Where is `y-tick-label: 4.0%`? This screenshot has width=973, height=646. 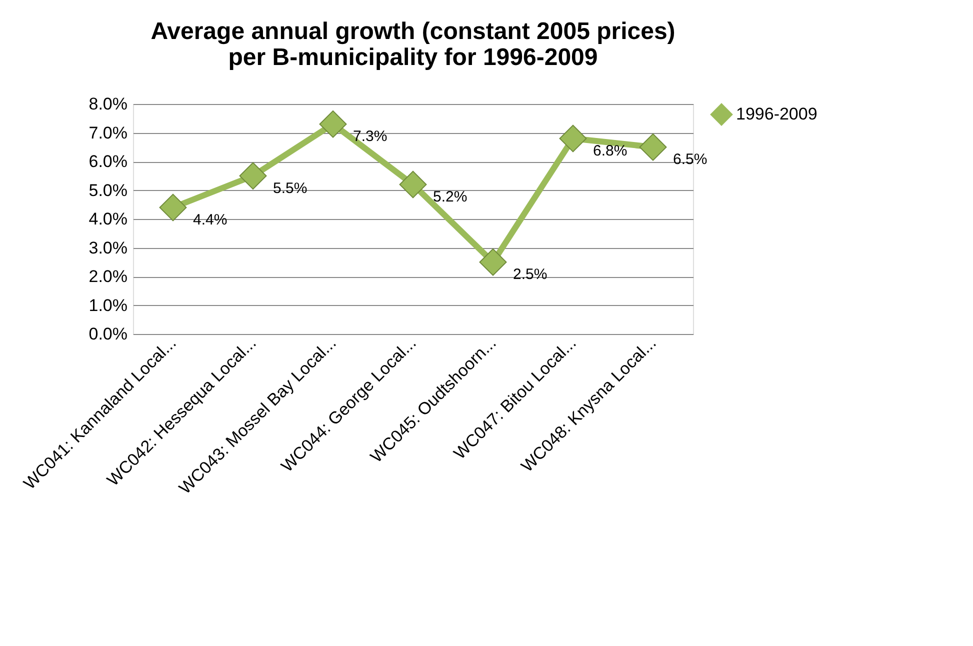
y-tick-label: 4.0% is located at coordinates (108, 219).